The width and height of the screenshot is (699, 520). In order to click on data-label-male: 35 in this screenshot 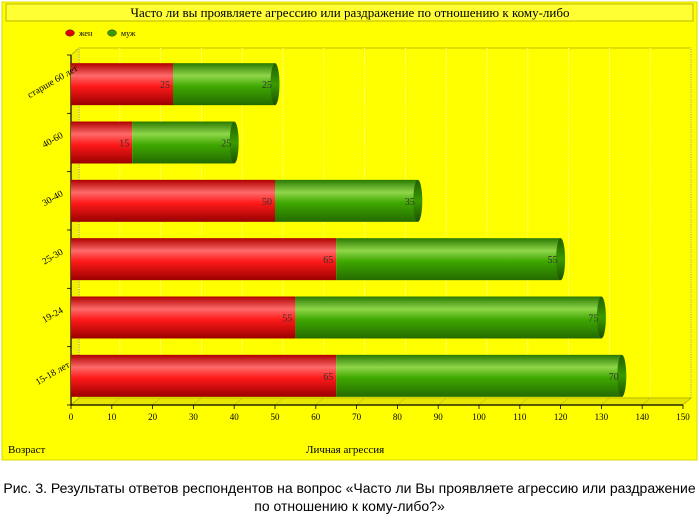, I will do `click(410, 202)`.